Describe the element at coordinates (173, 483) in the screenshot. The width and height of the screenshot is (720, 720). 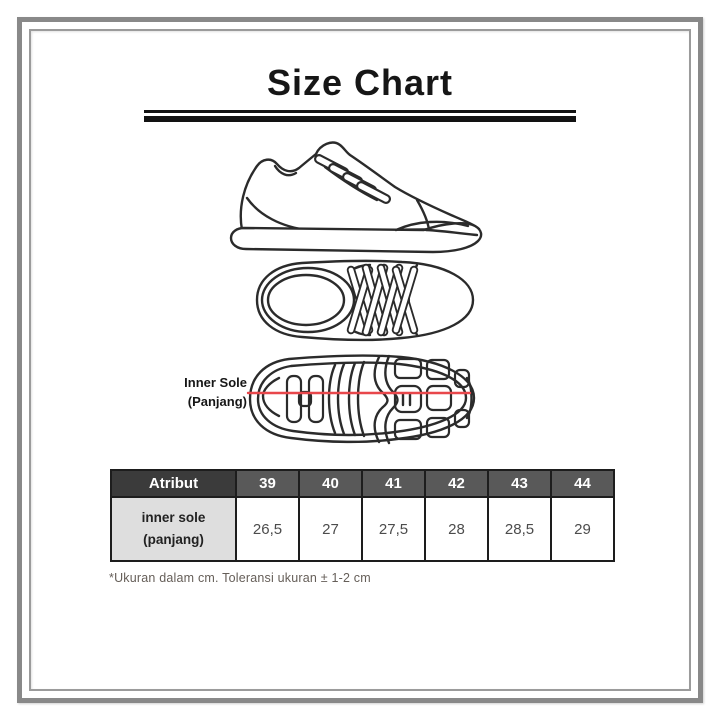
I see `header-cell-atribut: Atribut` at that location.